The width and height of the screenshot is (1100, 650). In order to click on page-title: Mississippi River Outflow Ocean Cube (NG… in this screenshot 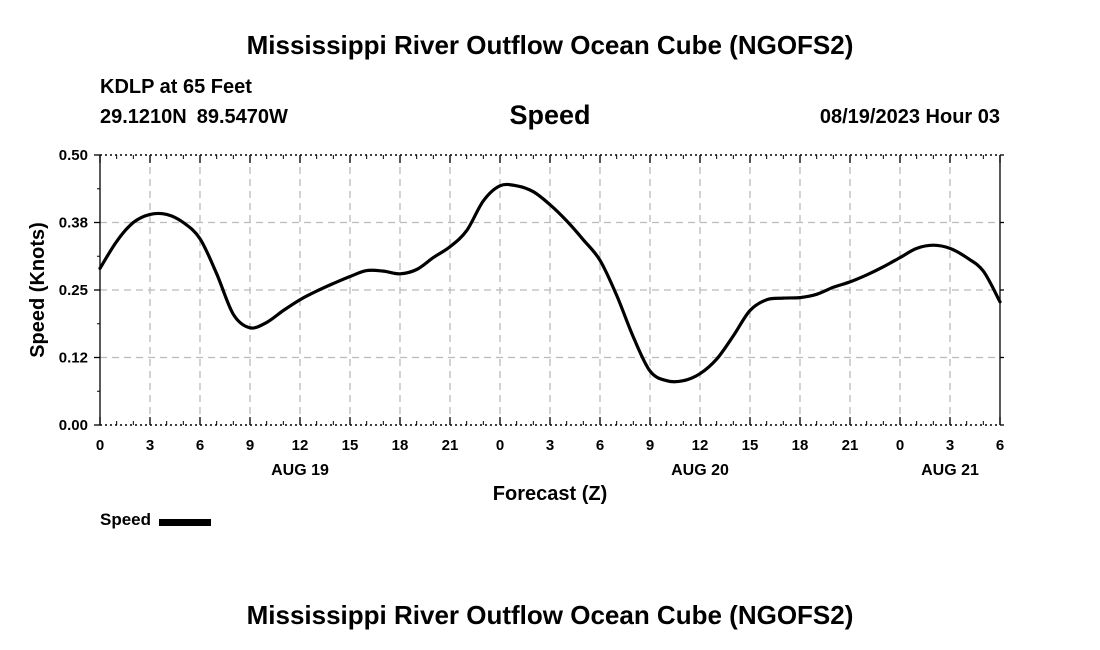, I will do `click(550, 45)`.